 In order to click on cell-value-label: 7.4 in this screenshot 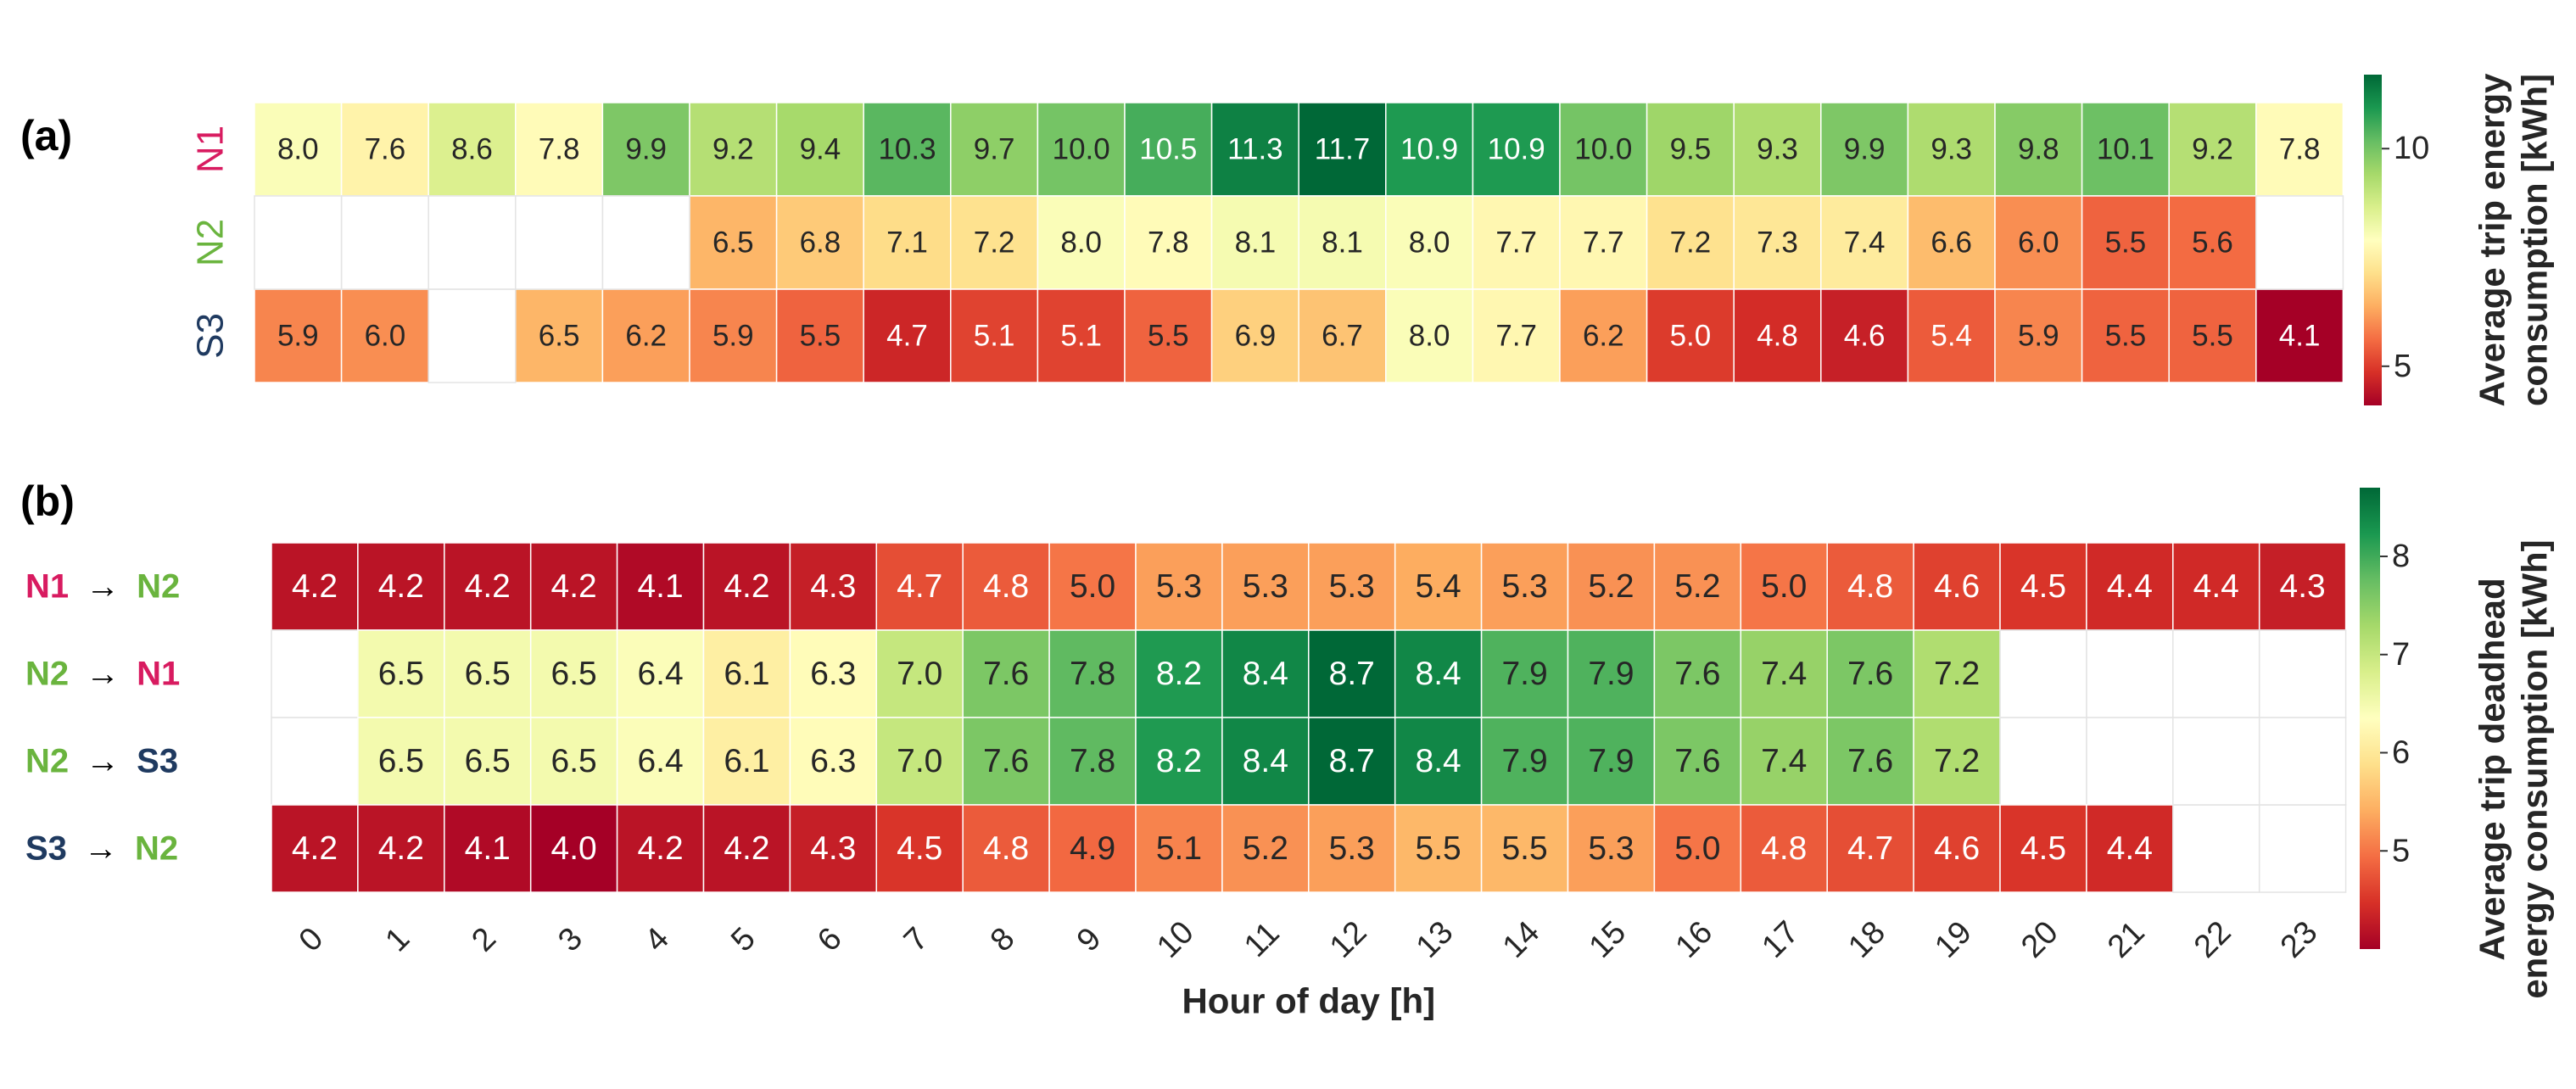, I will do `click(1784, 761)`.